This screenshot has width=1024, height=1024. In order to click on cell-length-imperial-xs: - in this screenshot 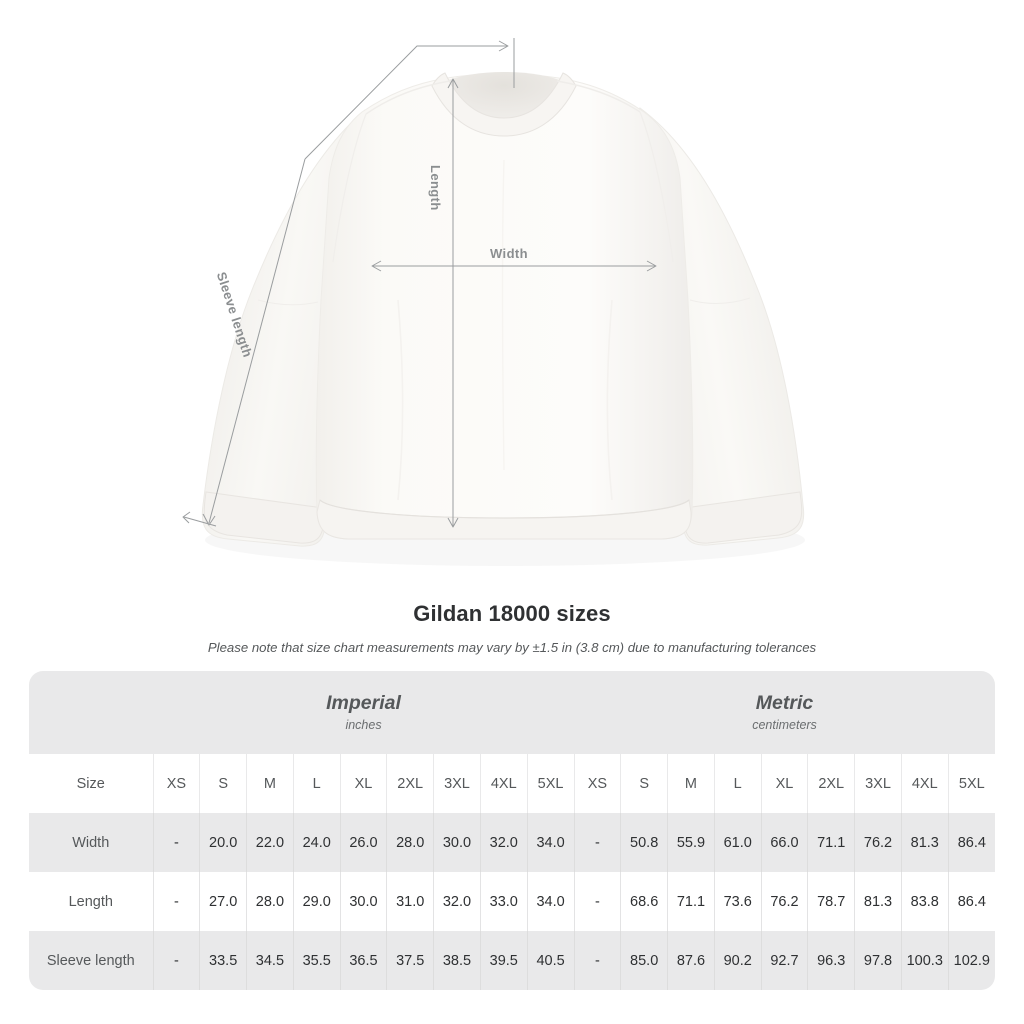, I will do `click(176, 901)`.